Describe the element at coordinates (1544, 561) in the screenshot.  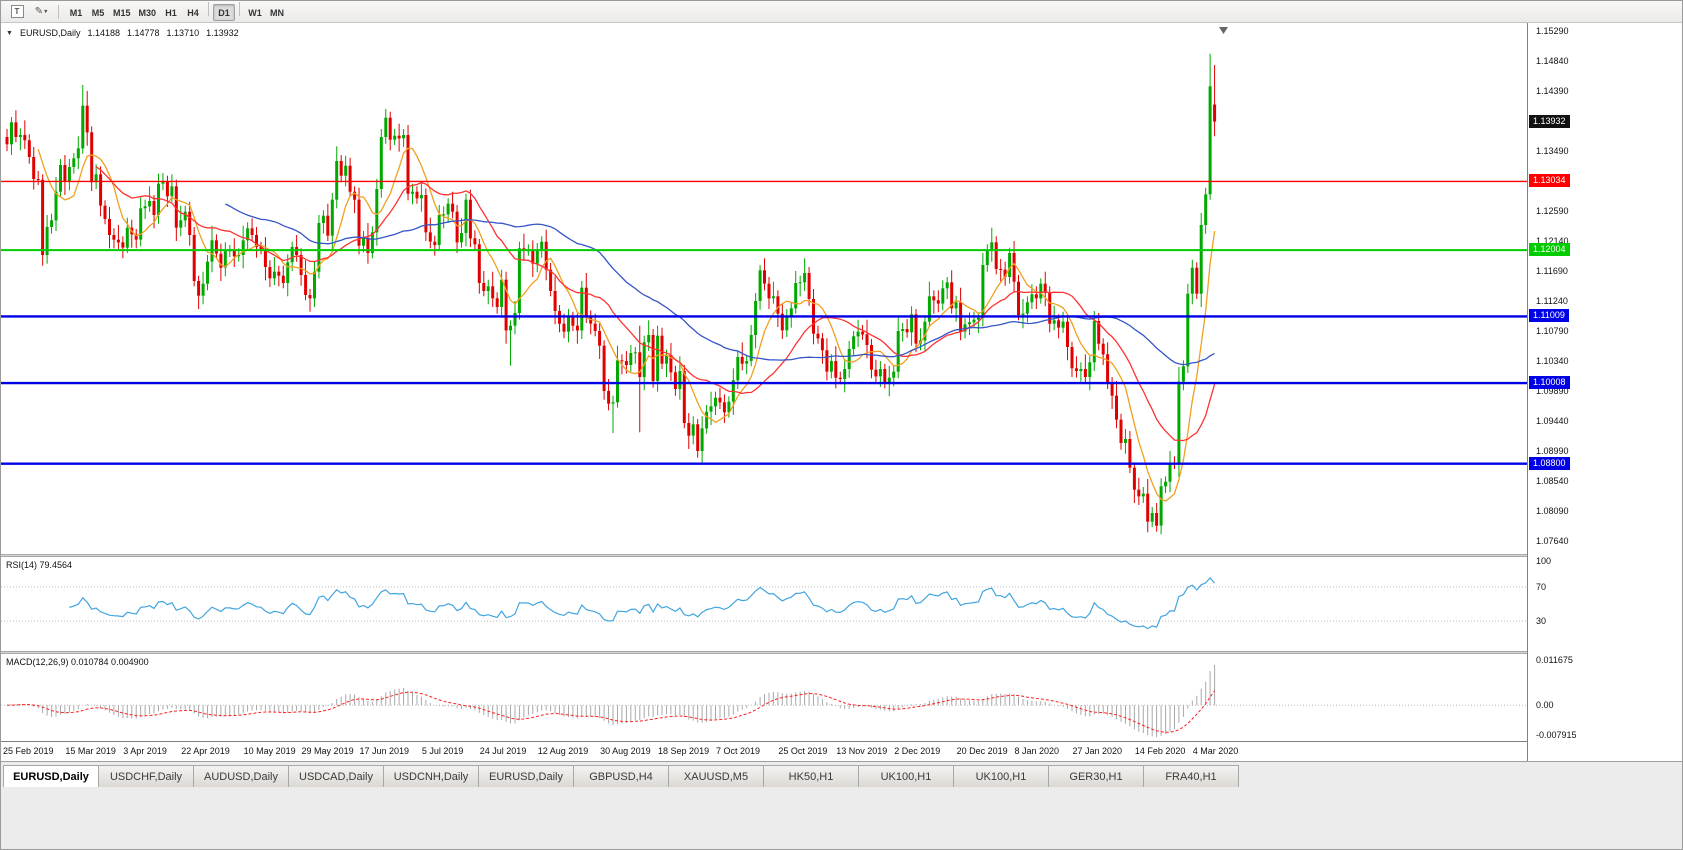
I see `price-tick-label: 100` at that location.